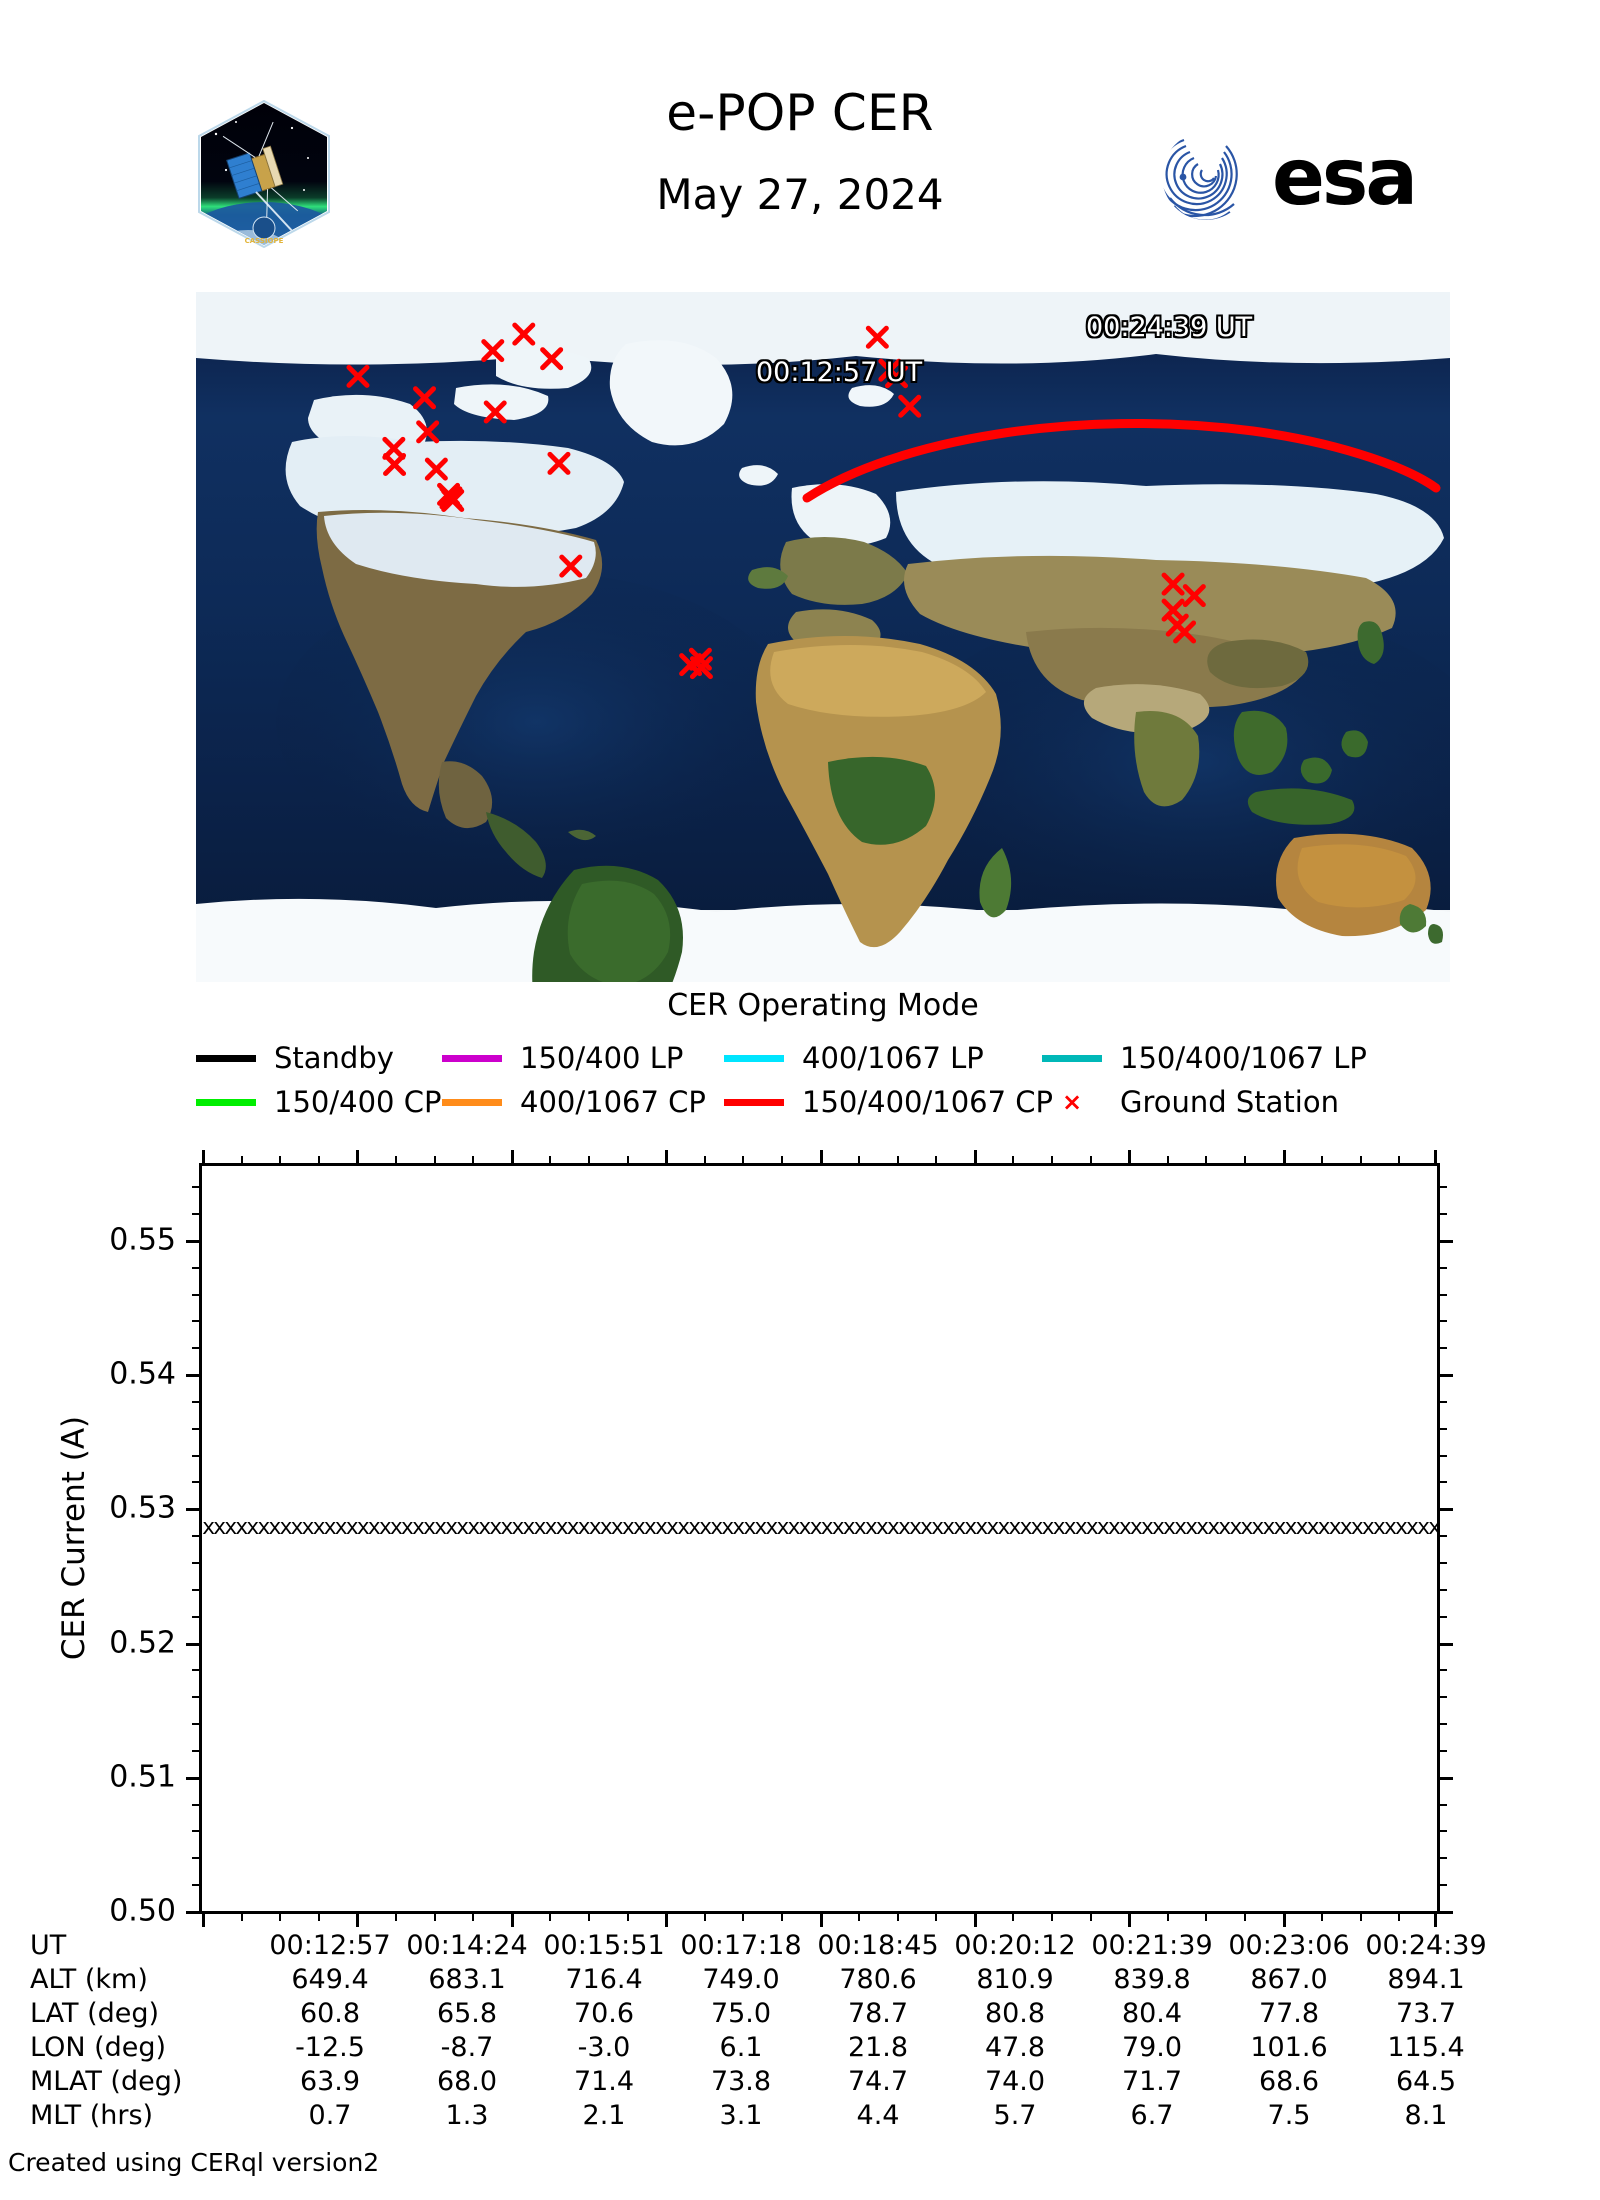 The height and width of the screenshot is (2200, 1600). Describe the element at coordinates (878, 1945) in the screenshot. I see `table-cell: 00:18:45` at that location.